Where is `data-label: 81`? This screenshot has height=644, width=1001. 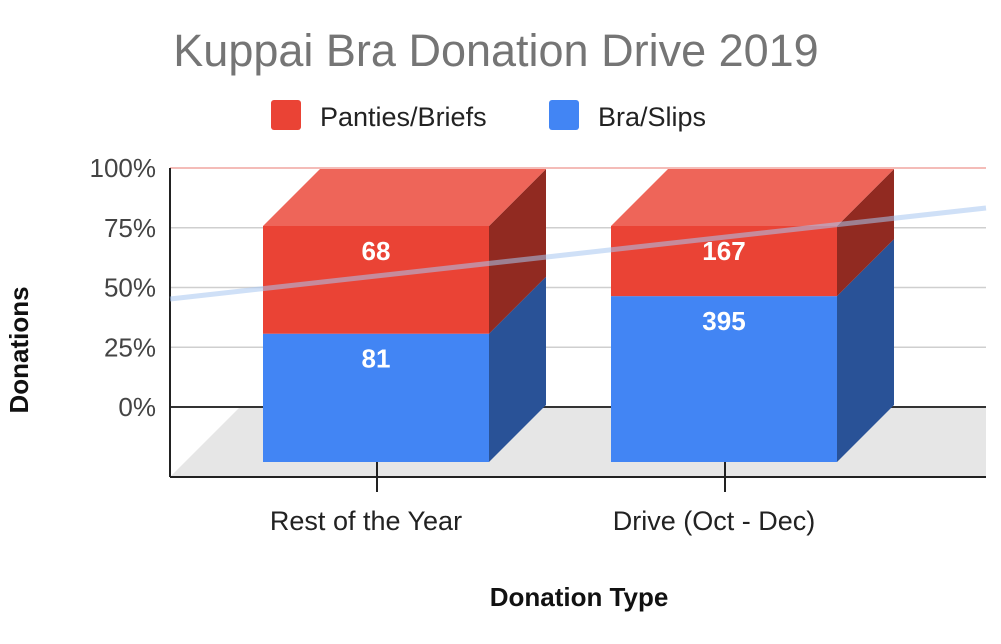
data-label: 81 is located at coordinates (376, 359).